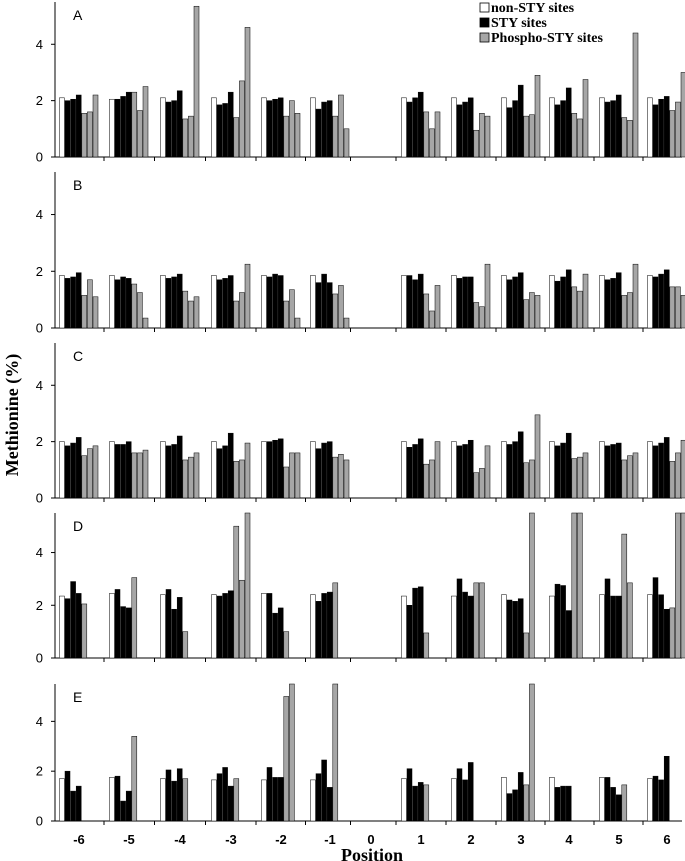 The width and height of the screenshot is (685, 861). What do you see at coordinates (62, 627) in the screenshot?
I see `bar-white-pos--6` at bounding box center [62, 627].